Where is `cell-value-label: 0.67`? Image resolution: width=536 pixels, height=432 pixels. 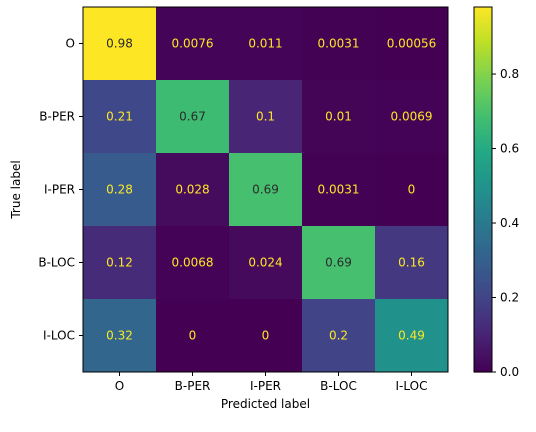
cell-value-label: 0.67 is located at coordinates (192, 117).